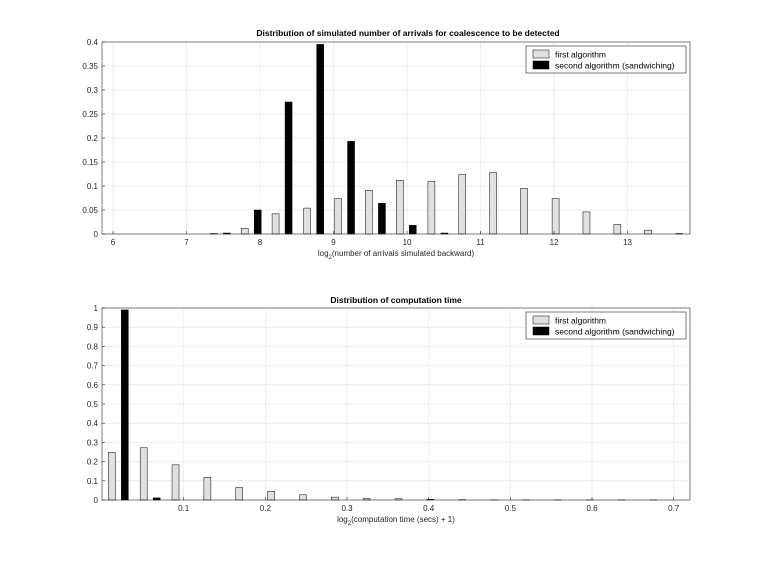 This screenshot has height=562, width=763. What do you see at coordinates (93, 481) in the screenshot?
I see `computation-time-y-tick-label: 0.1` at bounding box center [93, 481].